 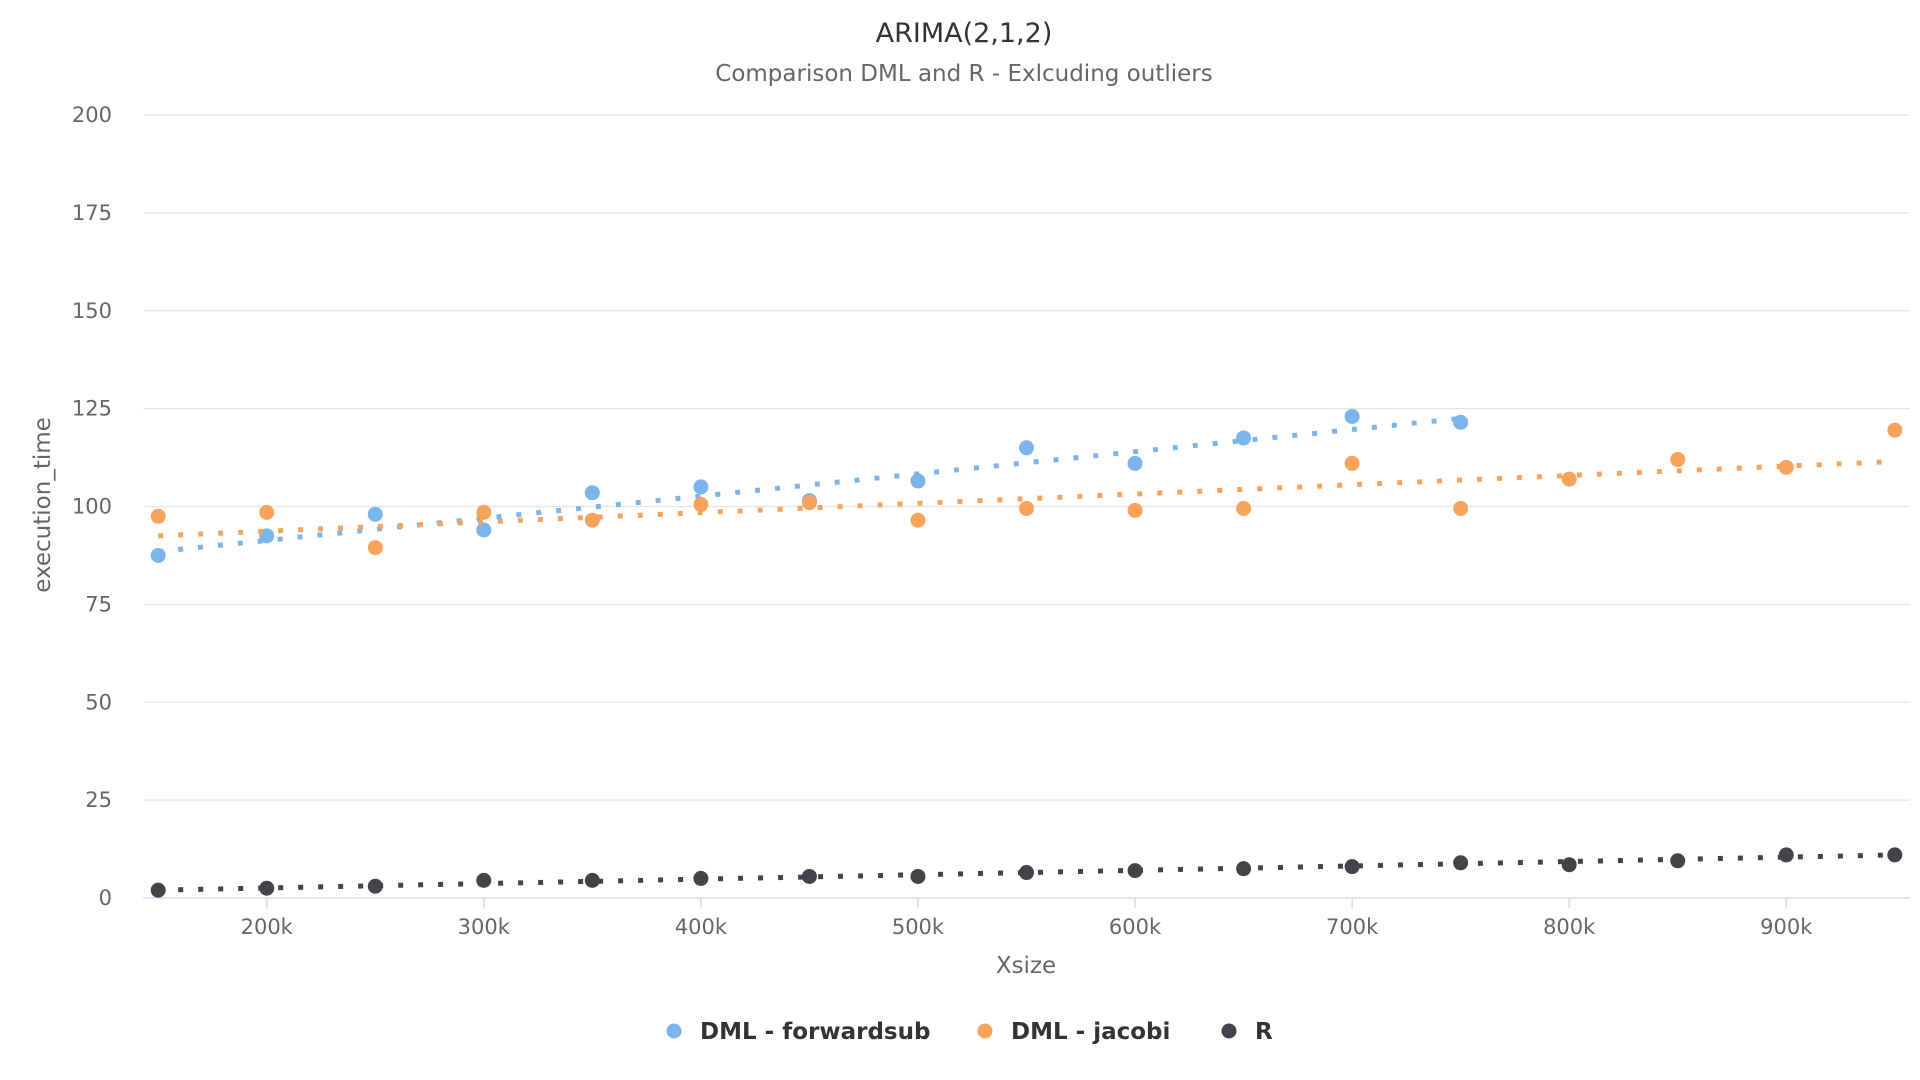 What do you see at coordinates (1786, 927) in the screenshot?
I see `x-tick-label: 900k` at bounding box center [1786, 927].